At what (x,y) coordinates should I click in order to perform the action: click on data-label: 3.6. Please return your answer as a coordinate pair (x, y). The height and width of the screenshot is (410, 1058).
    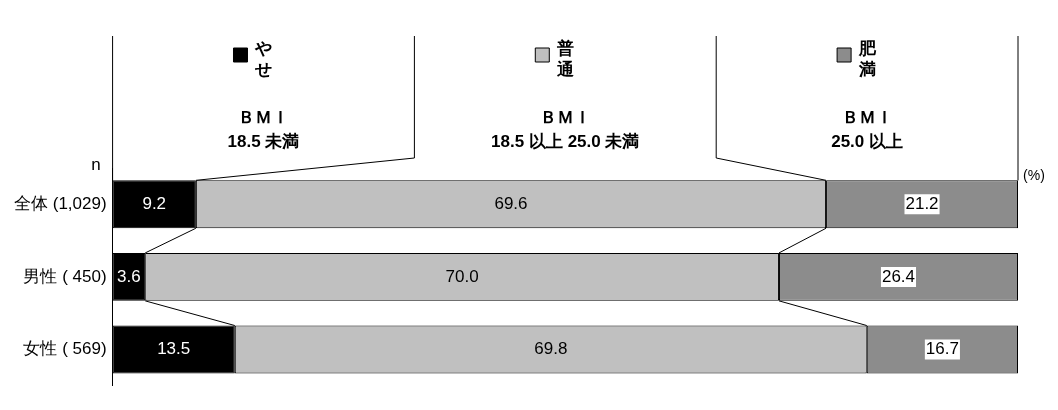
    Looking at the image, I should click on (129, 276).